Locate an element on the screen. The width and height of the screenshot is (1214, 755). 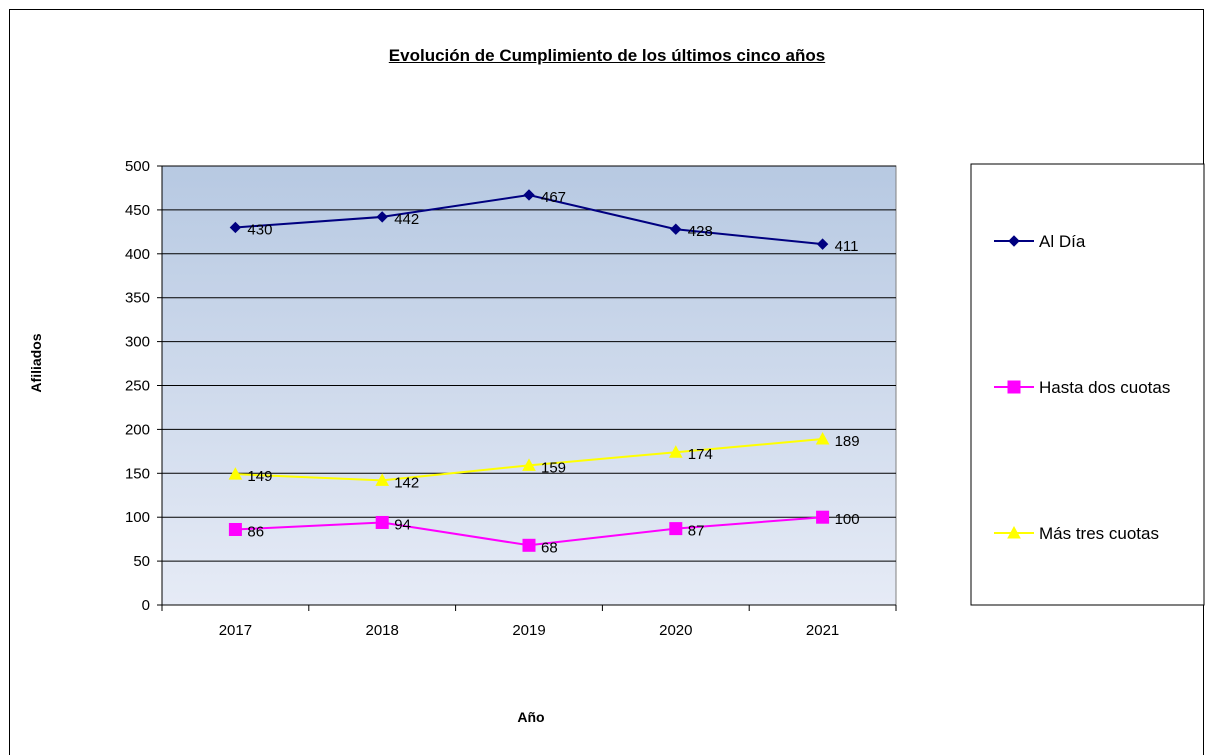
data-label-hasta-dos-cuotas: 68 is located at coordinates (549, 547).